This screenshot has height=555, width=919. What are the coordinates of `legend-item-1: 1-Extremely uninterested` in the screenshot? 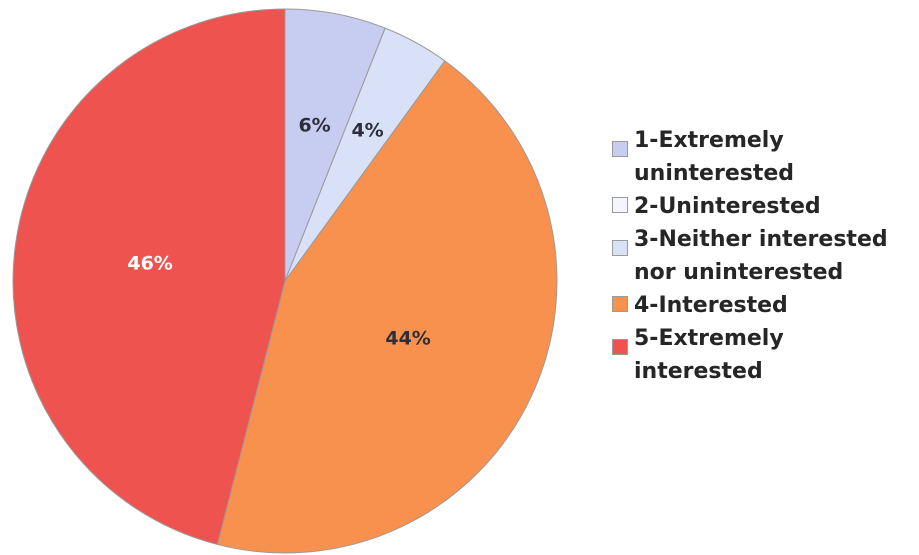 It's located at (764, 157).